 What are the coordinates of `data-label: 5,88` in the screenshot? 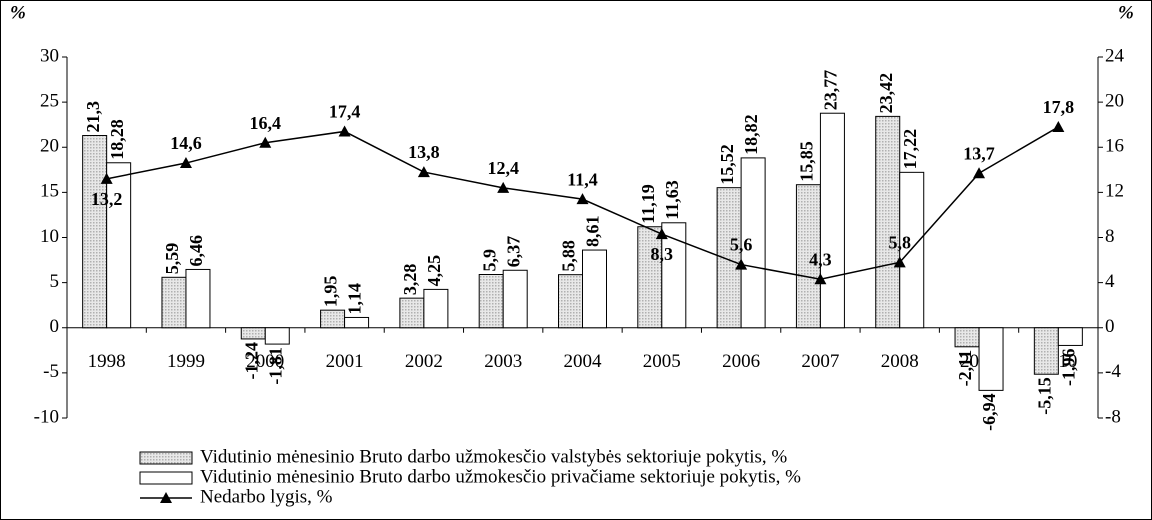 It's located at (569, 256).